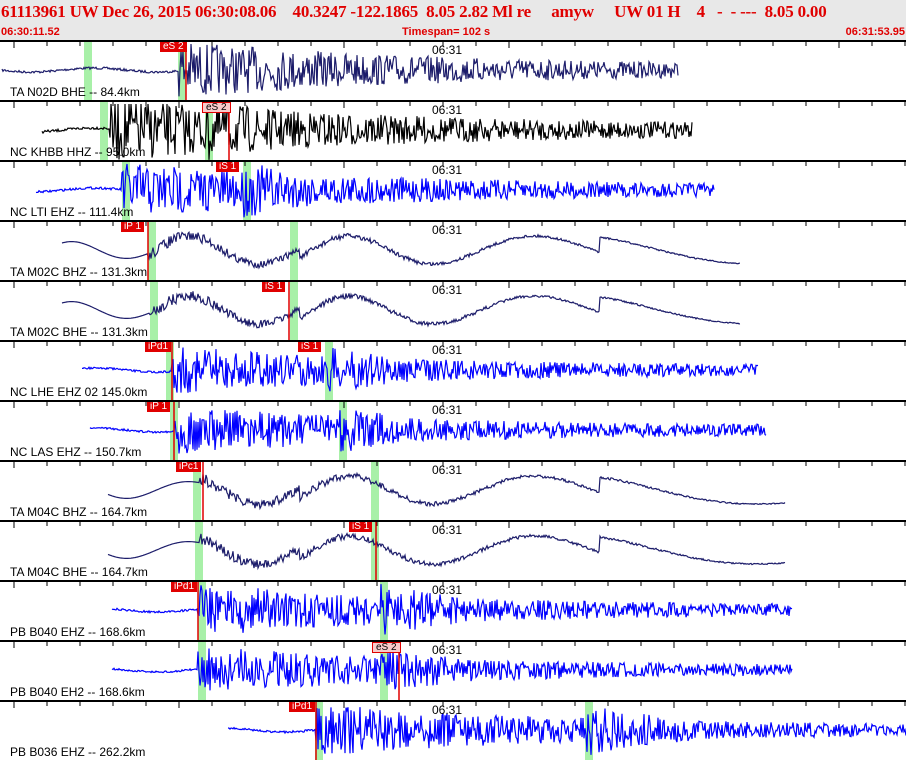  What do you see at coordinates (75, 92) in the screenshot?
I see `trace-label: TA N02D BHE -- 84.4km` at bounding box center [75, 92].